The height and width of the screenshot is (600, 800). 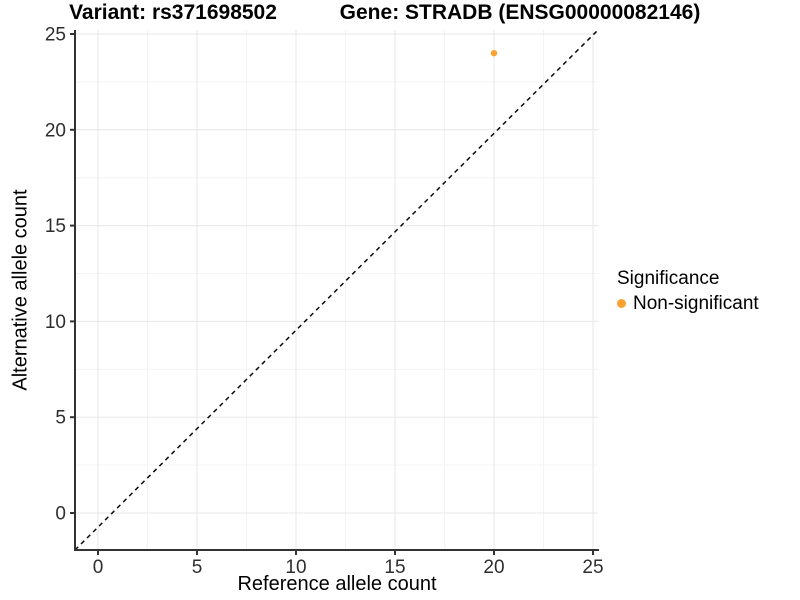 What do you see at coordinates (520, 12) in the screenshot?
I see `gene-title: Gene: STRADB (ENSG00000082146)` at bounding box center [520, 12].